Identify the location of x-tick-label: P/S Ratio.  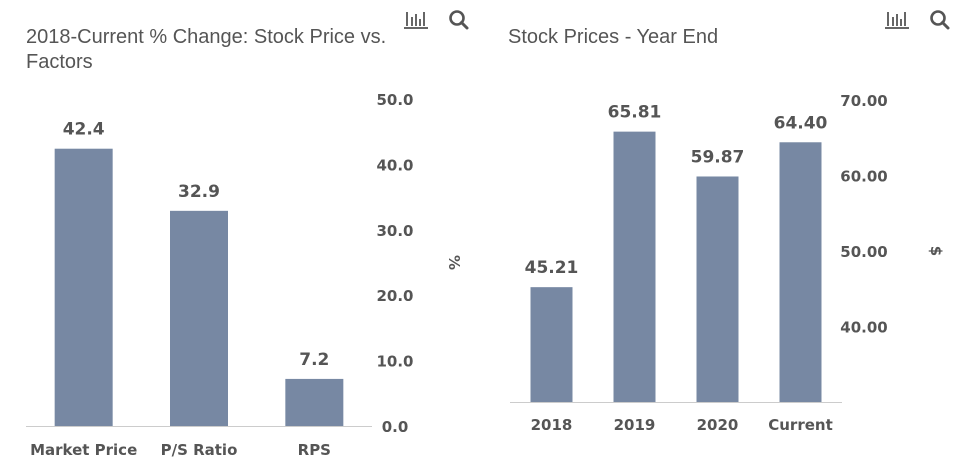
(199, 450).